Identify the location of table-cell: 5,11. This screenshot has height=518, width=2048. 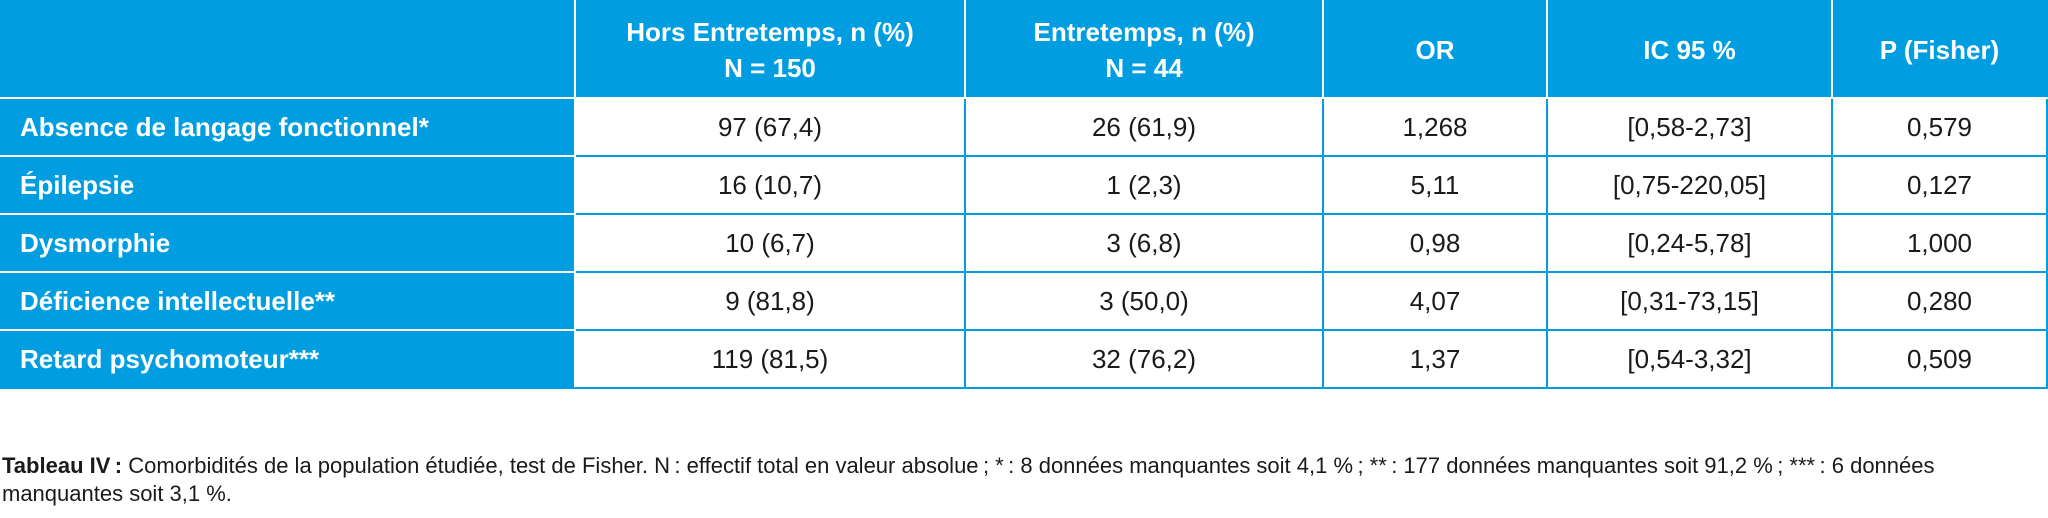
(1435, 185).